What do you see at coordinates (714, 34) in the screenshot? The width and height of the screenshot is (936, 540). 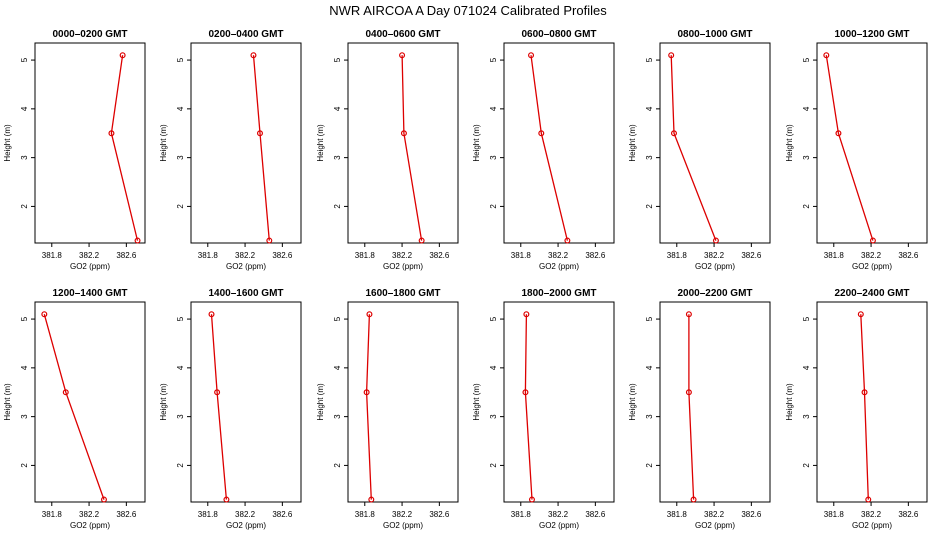 I see `panel-title: 0800–1000 GMT` at bounding box center [714, 34].